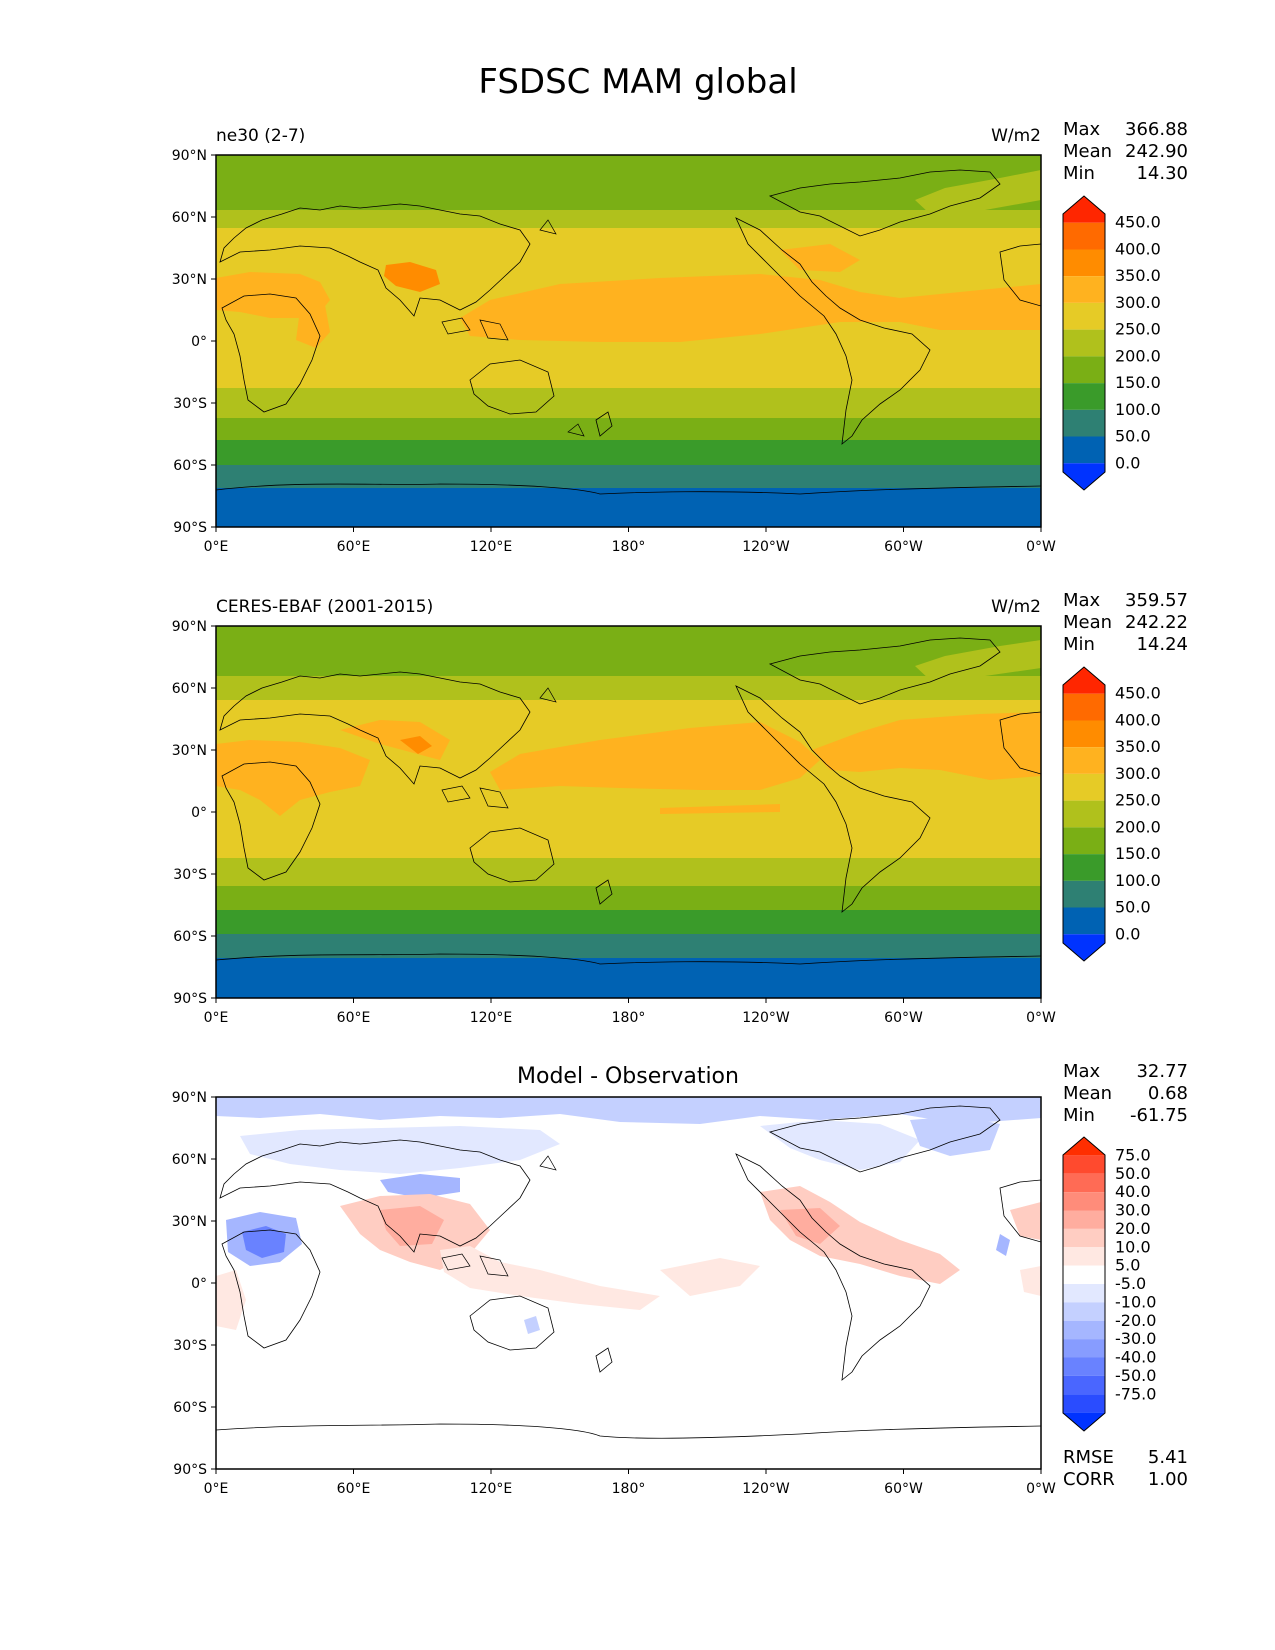 The image size is (1275, 1650). What do you see at coordinates (1138, 853) in the screenshot?
I see `colorbar-level-label: 150.0` at bounding box center [1138, 853].